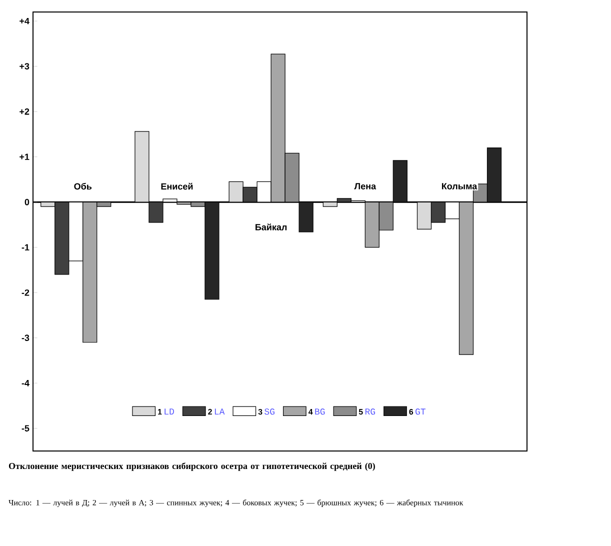 Image resolution: width=611 pixels, height=546 pixels. What do you see at coordinates (460, 186) in the screenshot?
I see `x-tick-label: Колыма` at bounding box center [460, 186].